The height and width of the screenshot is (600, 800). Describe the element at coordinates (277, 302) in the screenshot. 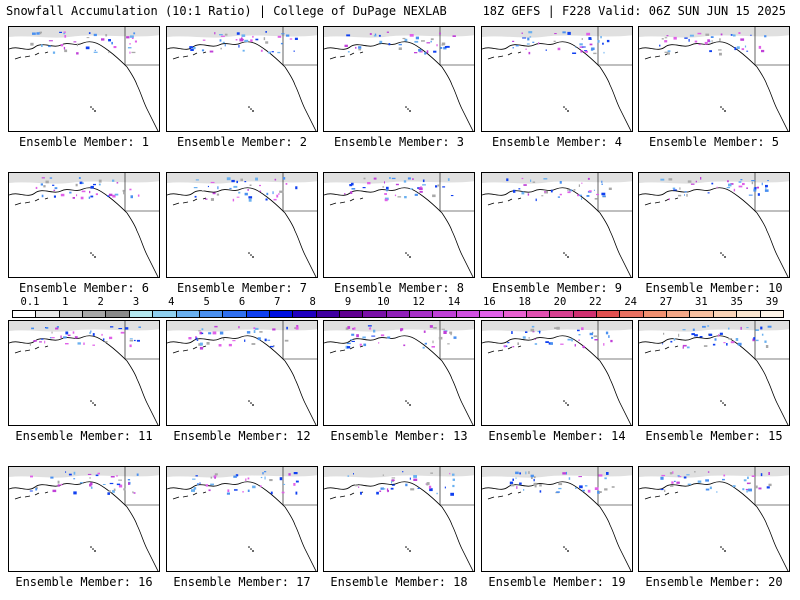

I see `colorbar-tick-label: 7` at that location.